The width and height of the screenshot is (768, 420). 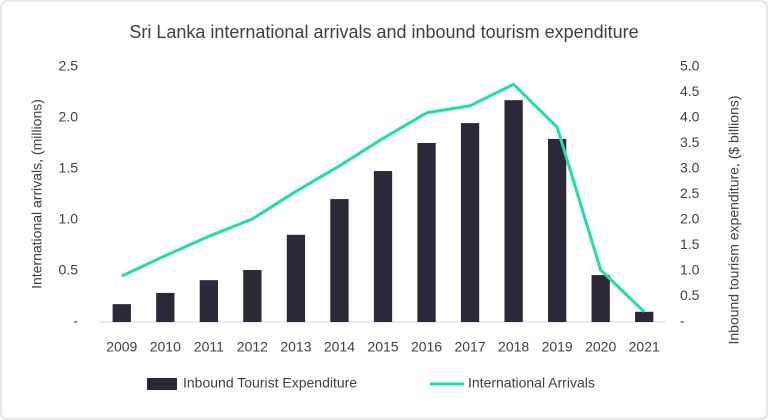 What do you see at coordinates (690, 295) in the screenshot?
I see `y2-tick-label: 0.5` at bounding box center [690, 295].